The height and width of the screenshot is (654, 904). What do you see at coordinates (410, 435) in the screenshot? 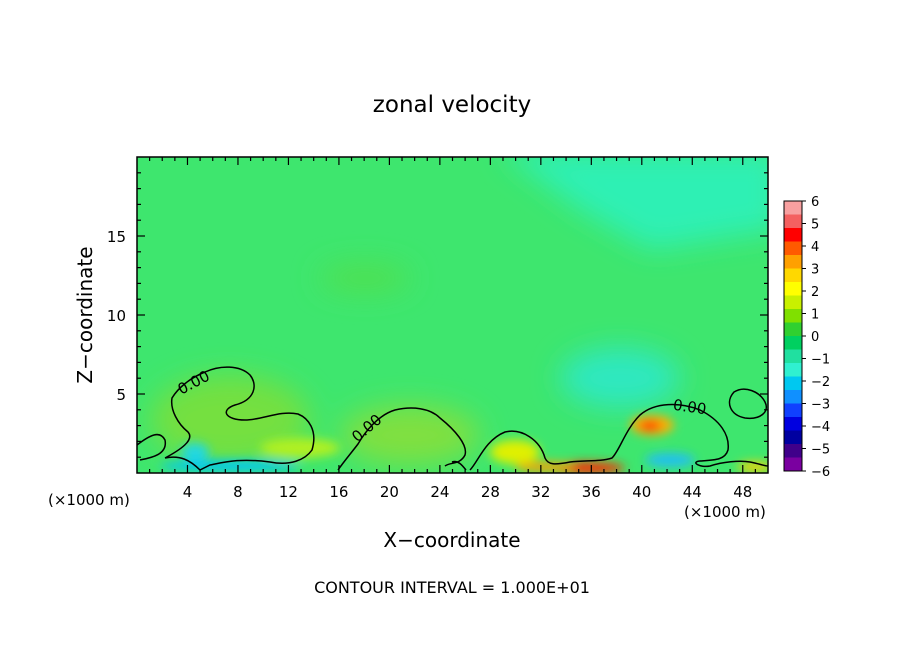
I see `field-region-positive-center` at bounding box center [410, 435].